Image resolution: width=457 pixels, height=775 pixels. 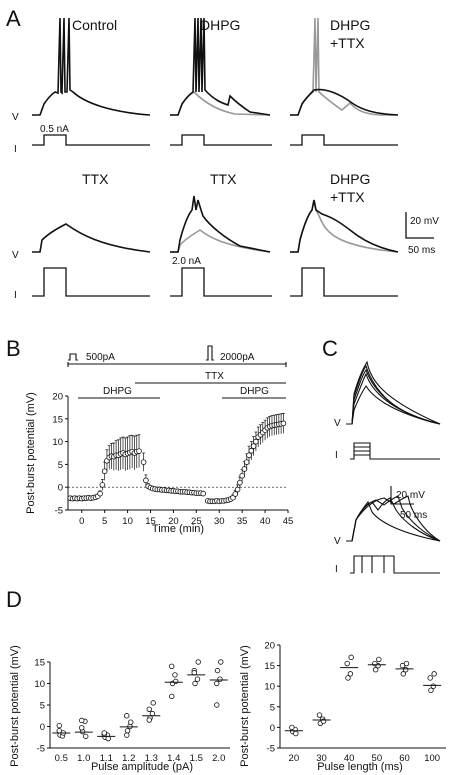 What do you see at coordinates (173, 521) in the screenshot?
I see `b-xtick-label: 20` at bounding box center [173, 521].